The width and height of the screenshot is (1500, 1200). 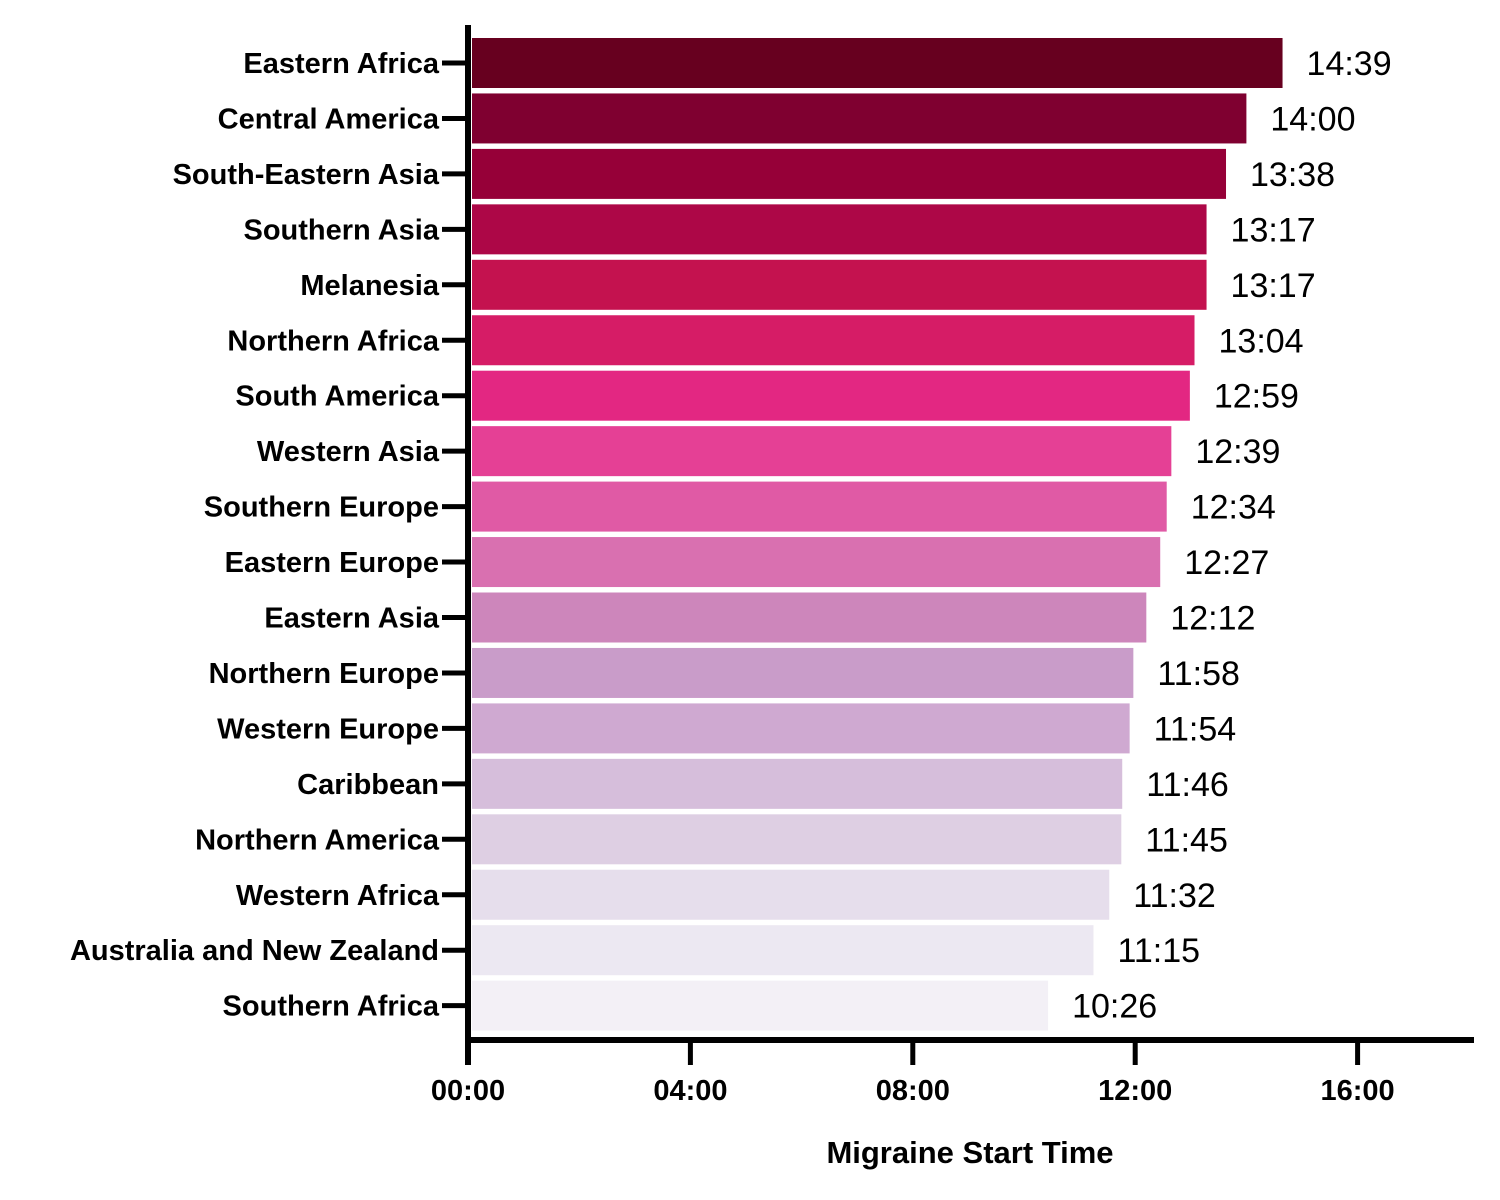 I want to click on bar-northern-america, so click(x=797, y=839).